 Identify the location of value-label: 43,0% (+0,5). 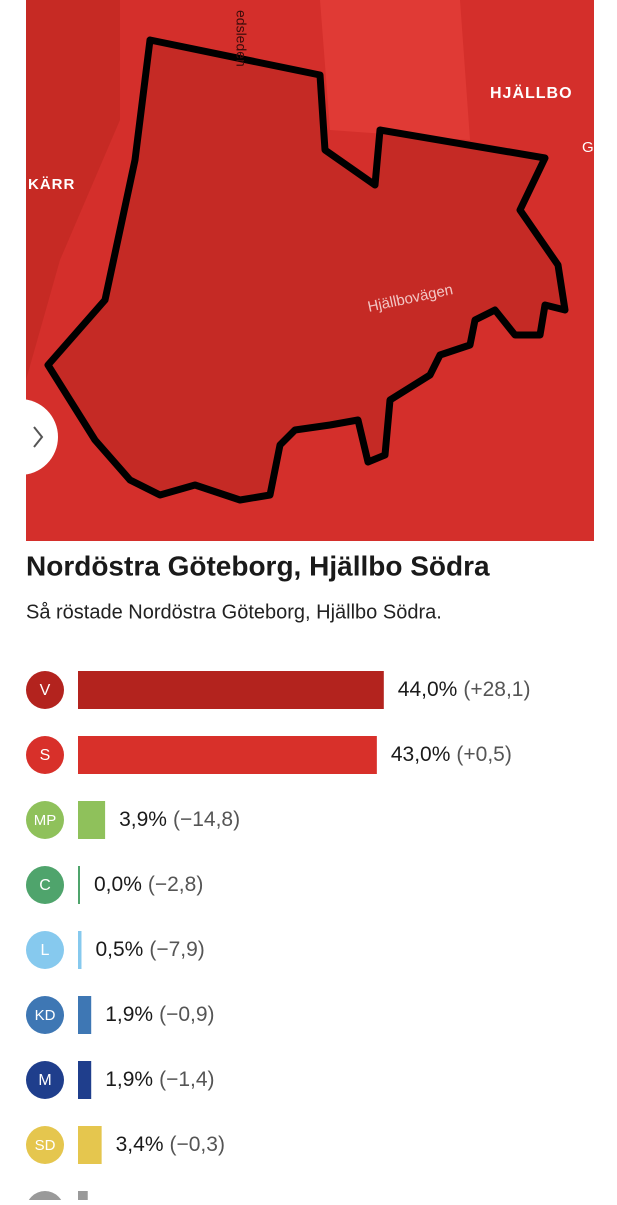
(451, 754).